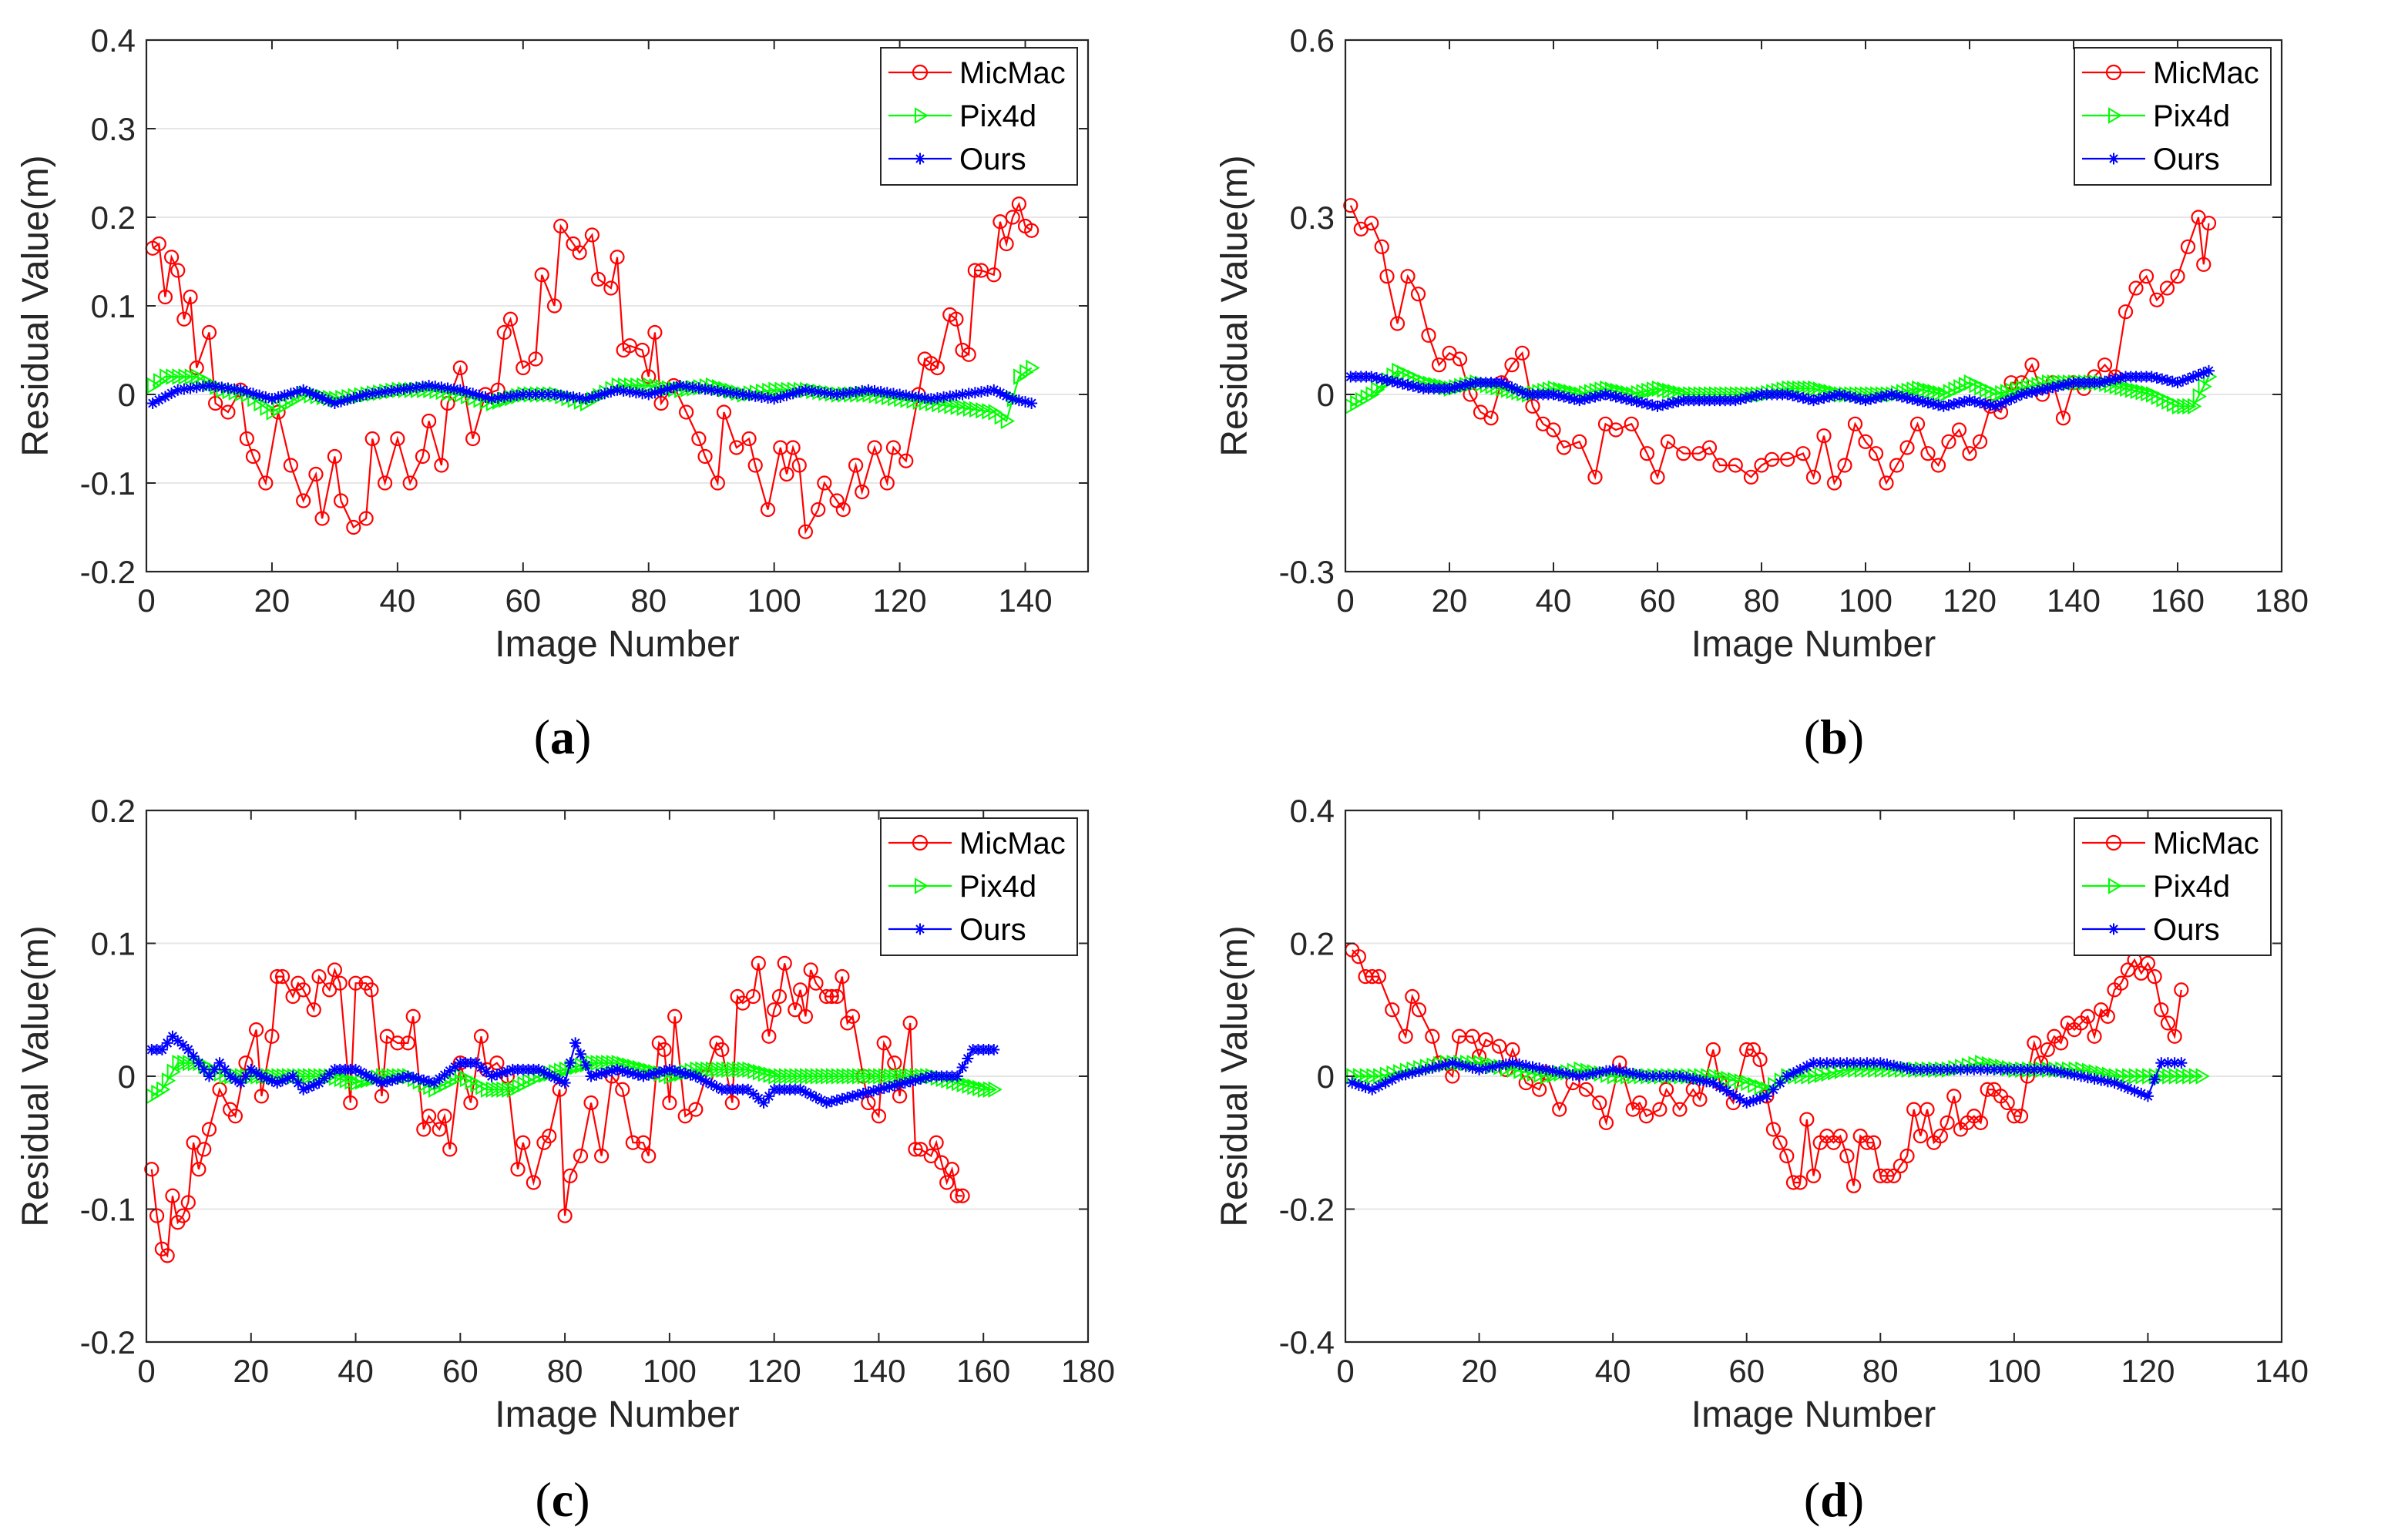 This screenshot has height=1540, width=2398. Describe the element at coordinates (2206, 73) in the screenshot. I see `legend-label: MicMac` at that location.